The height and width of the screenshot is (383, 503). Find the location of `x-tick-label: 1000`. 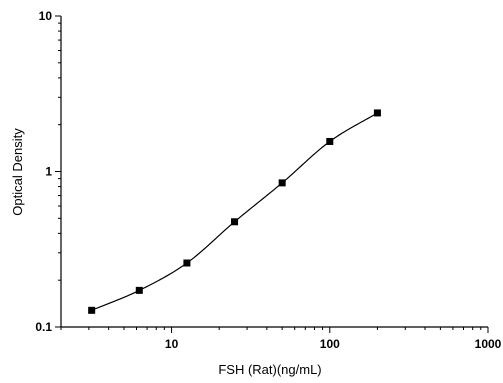

x-tick-label: 1000 is located at coordinates (488, 344).